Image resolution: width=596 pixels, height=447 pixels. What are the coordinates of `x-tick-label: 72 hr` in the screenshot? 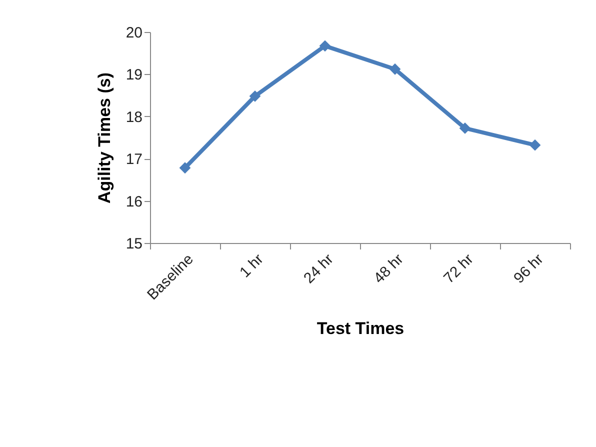 It's located at (458, 268).